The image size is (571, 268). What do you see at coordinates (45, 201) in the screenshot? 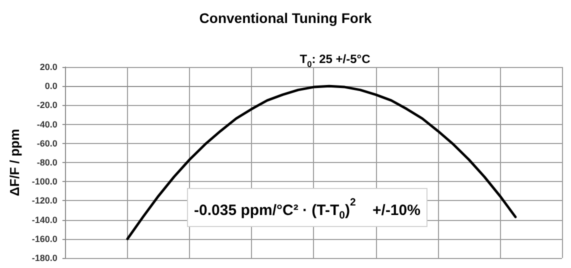
I see `y-tick-label: -120.0` at bounding box center [45, 201].